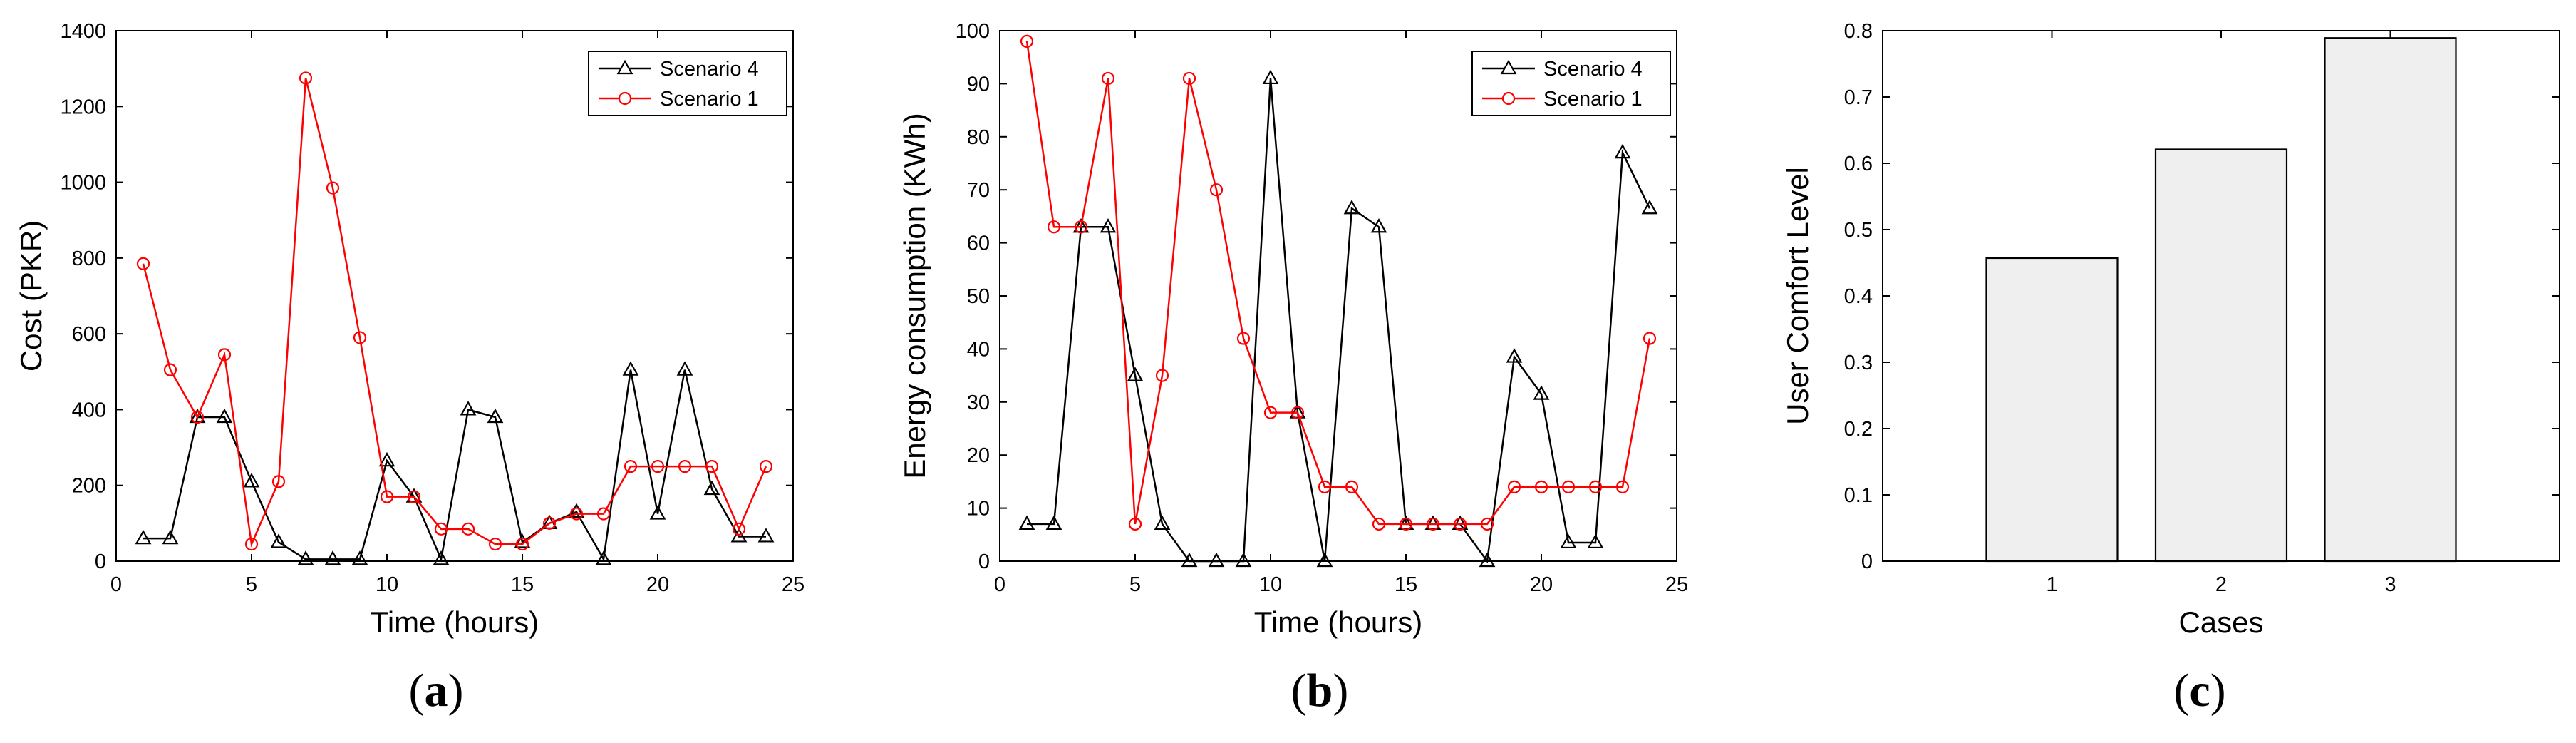 The image size is (2576, 743). What do you see at coordinates (979, 190) in the screenshot?
I see `y-tick-label: 70` at bounding box center [979, 190].